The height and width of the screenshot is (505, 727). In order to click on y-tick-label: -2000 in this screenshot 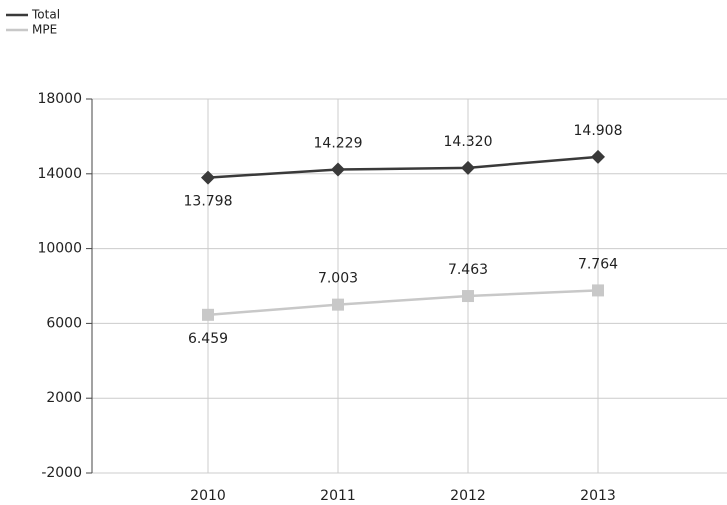, I will do `click(61, 473)`.